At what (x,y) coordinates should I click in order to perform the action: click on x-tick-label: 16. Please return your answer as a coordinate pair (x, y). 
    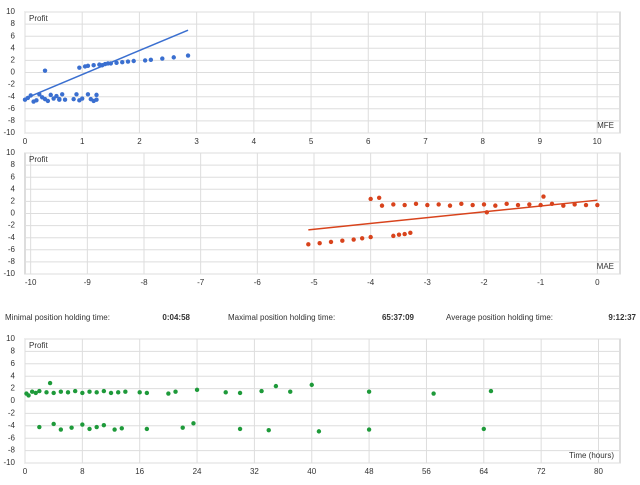
    Looking at the image, I should click on (139, 471).